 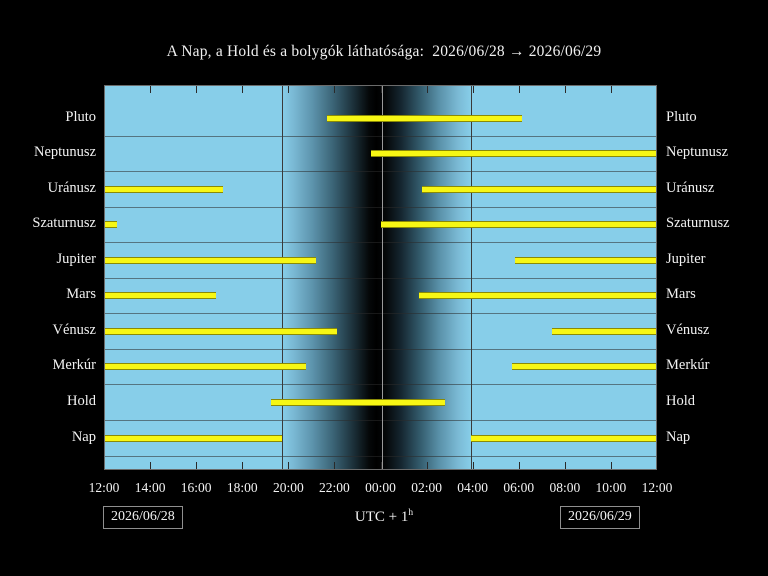 What do you see at coordinates (411, 513) in the screenshot?
I see `timezone-sup: h` at bounding box center [411, 513].